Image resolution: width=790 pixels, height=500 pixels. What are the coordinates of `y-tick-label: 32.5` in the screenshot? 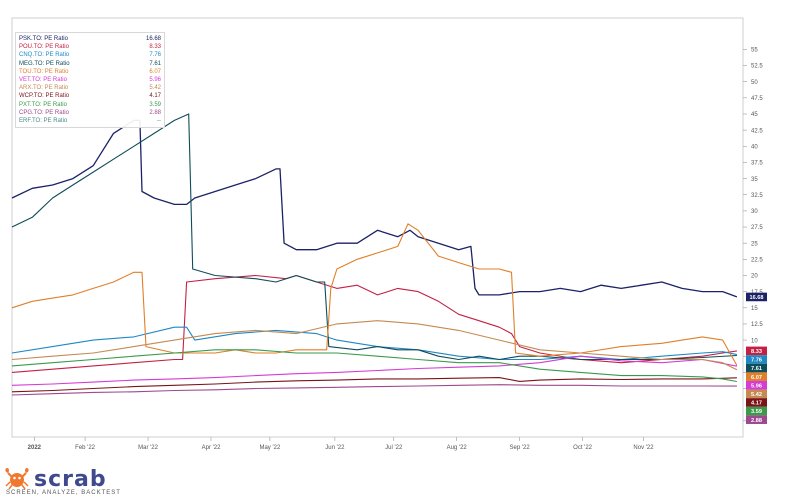 It's located at (757, 196).